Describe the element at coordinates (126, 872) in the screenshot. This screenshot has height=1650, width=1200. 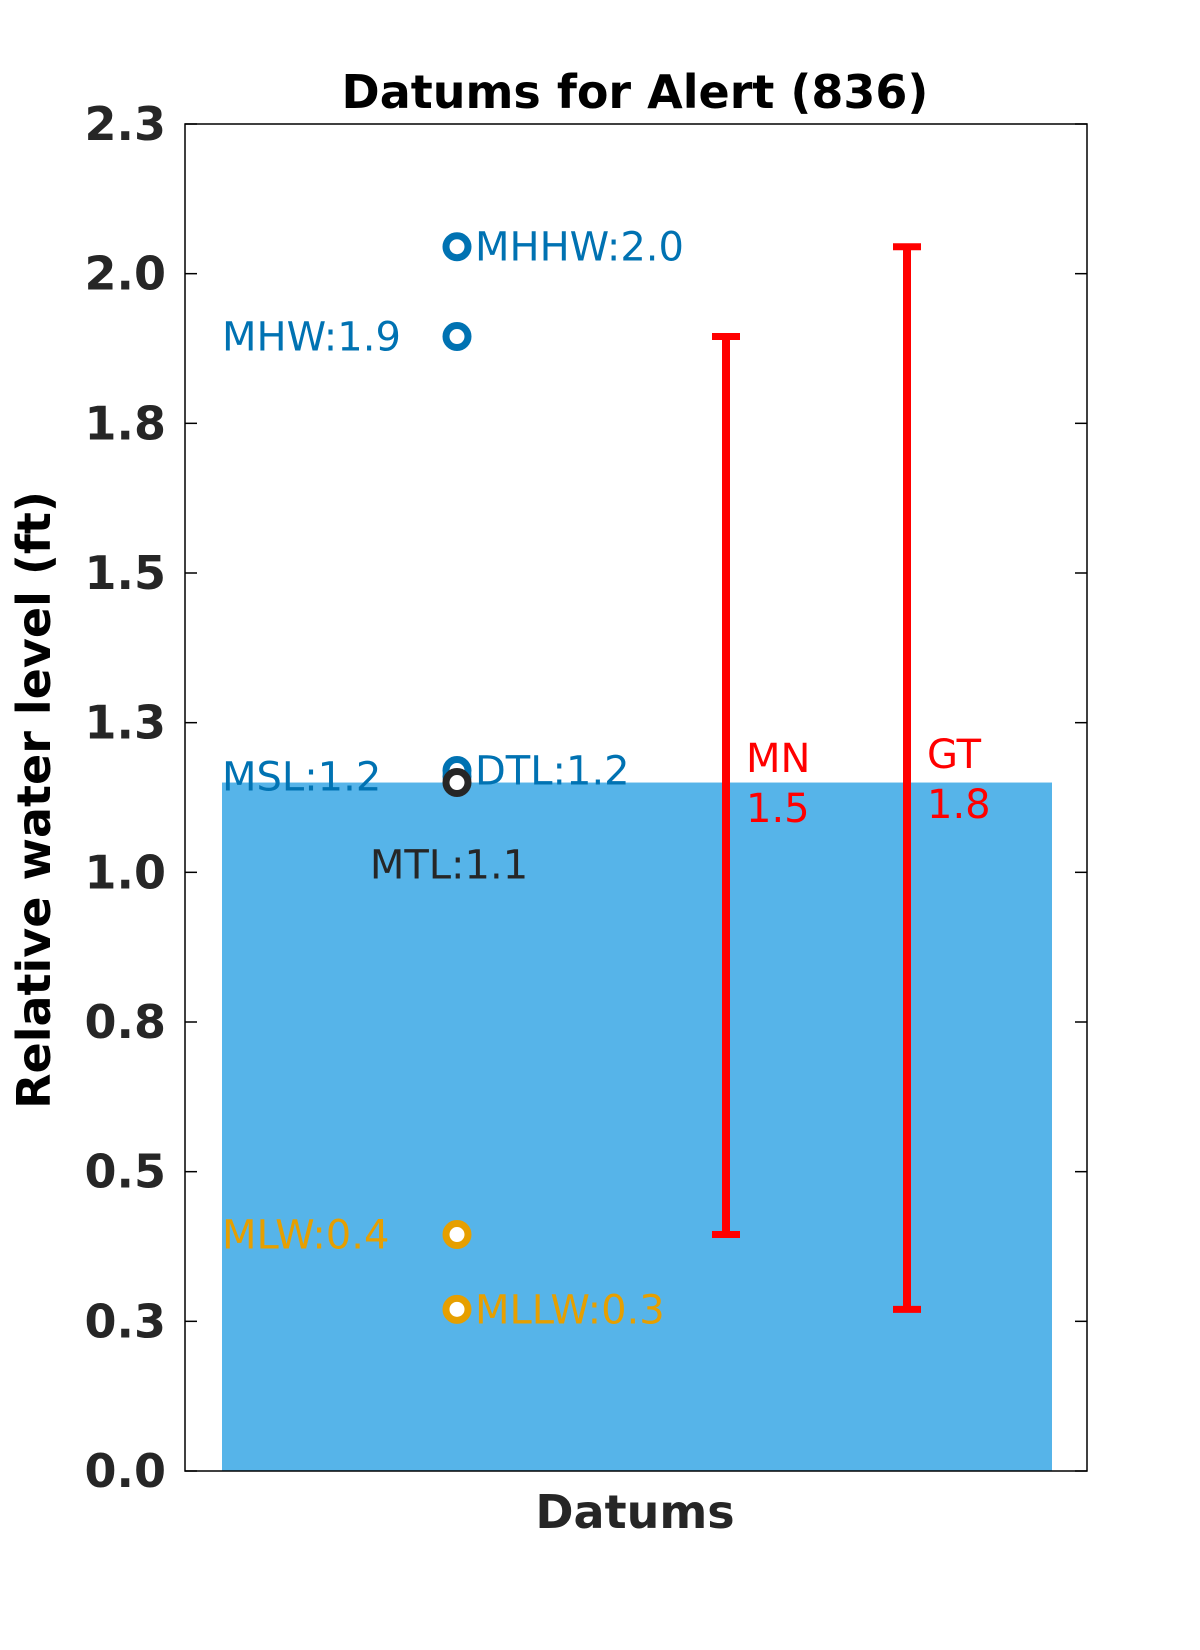
I see `y-tick-label: 1.0` at that location.